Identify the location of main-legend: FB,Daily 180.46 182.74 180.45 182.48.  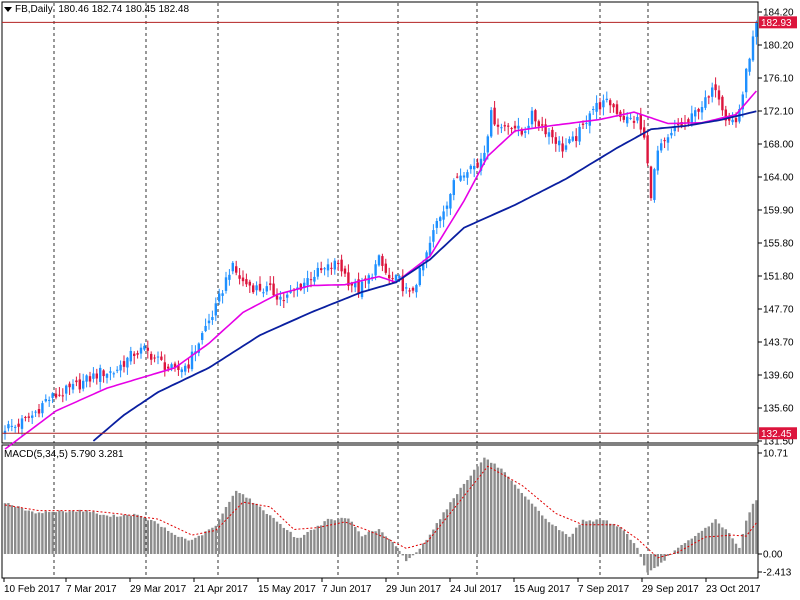
(96, 9).